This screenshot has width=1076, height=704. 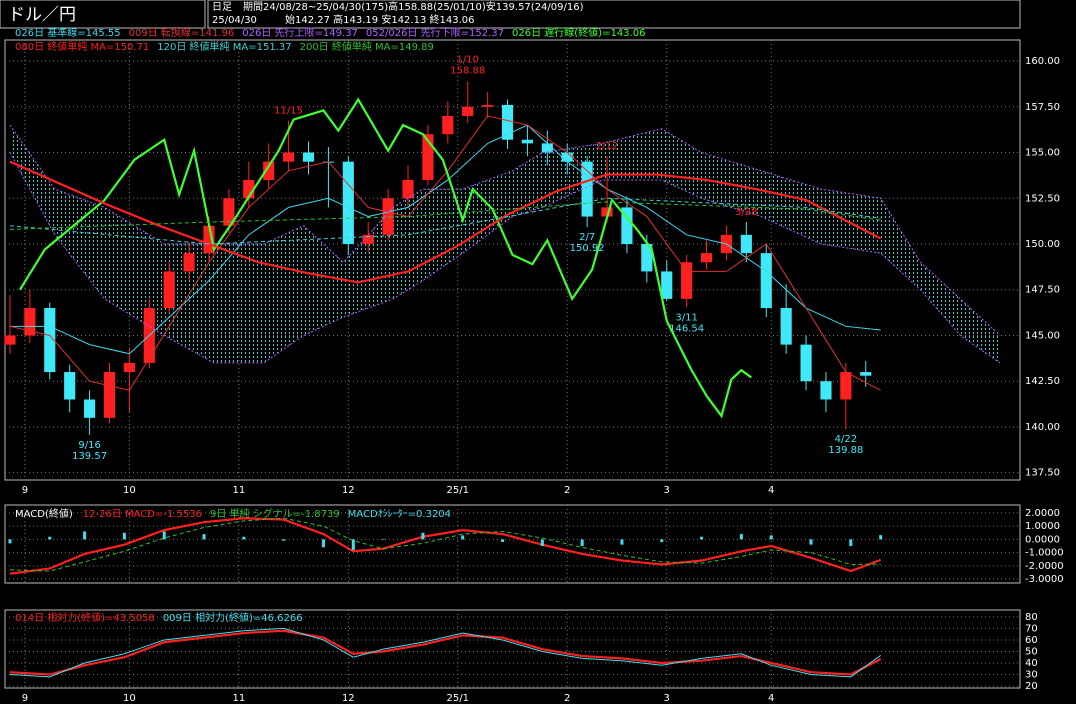 What do you see at coordinates (233, 617) in the screenshot?
I see `legend-entry: 009日 相対力(終値)=46.6266` at bounding box center [233, 617].